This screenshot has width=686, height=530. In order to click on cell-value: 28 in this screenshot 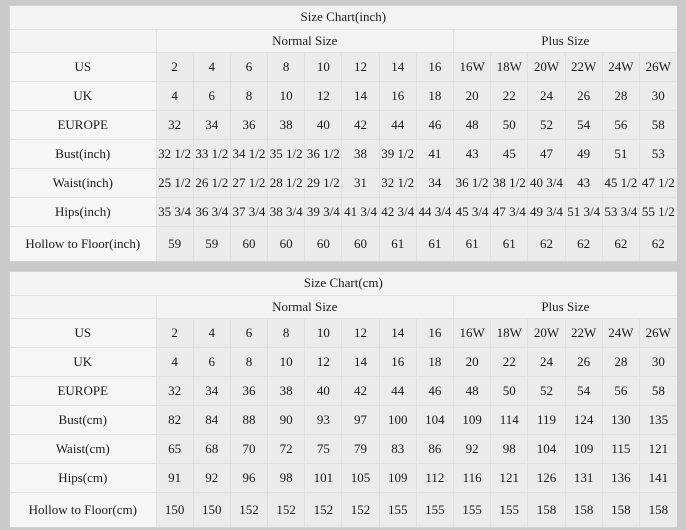, I will do `click(620, 96)`.